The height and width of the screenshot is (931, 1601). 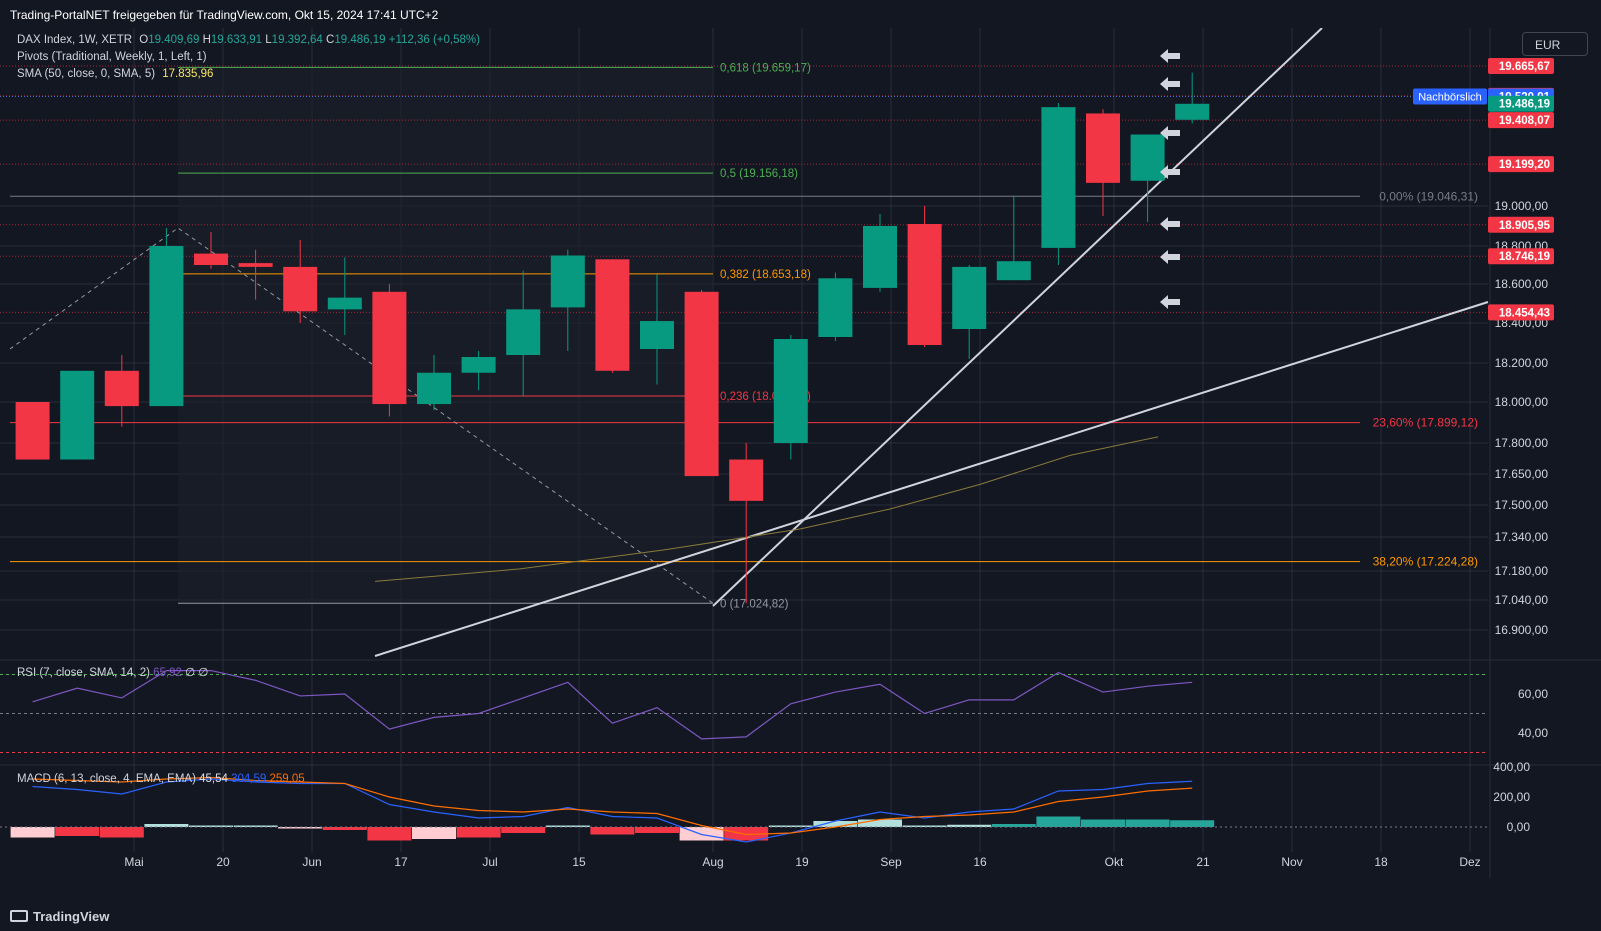 What do you see at coordinates (1524, 121) in the screenshot?
I see `price-tag-label: 19.408,07` at bounding box center [1524, 121].